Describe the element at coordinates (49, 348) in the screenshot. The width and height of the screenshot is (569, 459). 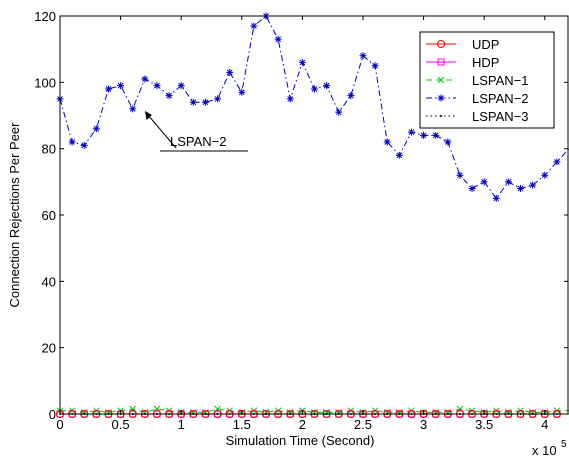
I see `y-tick-label: 20` at that location.